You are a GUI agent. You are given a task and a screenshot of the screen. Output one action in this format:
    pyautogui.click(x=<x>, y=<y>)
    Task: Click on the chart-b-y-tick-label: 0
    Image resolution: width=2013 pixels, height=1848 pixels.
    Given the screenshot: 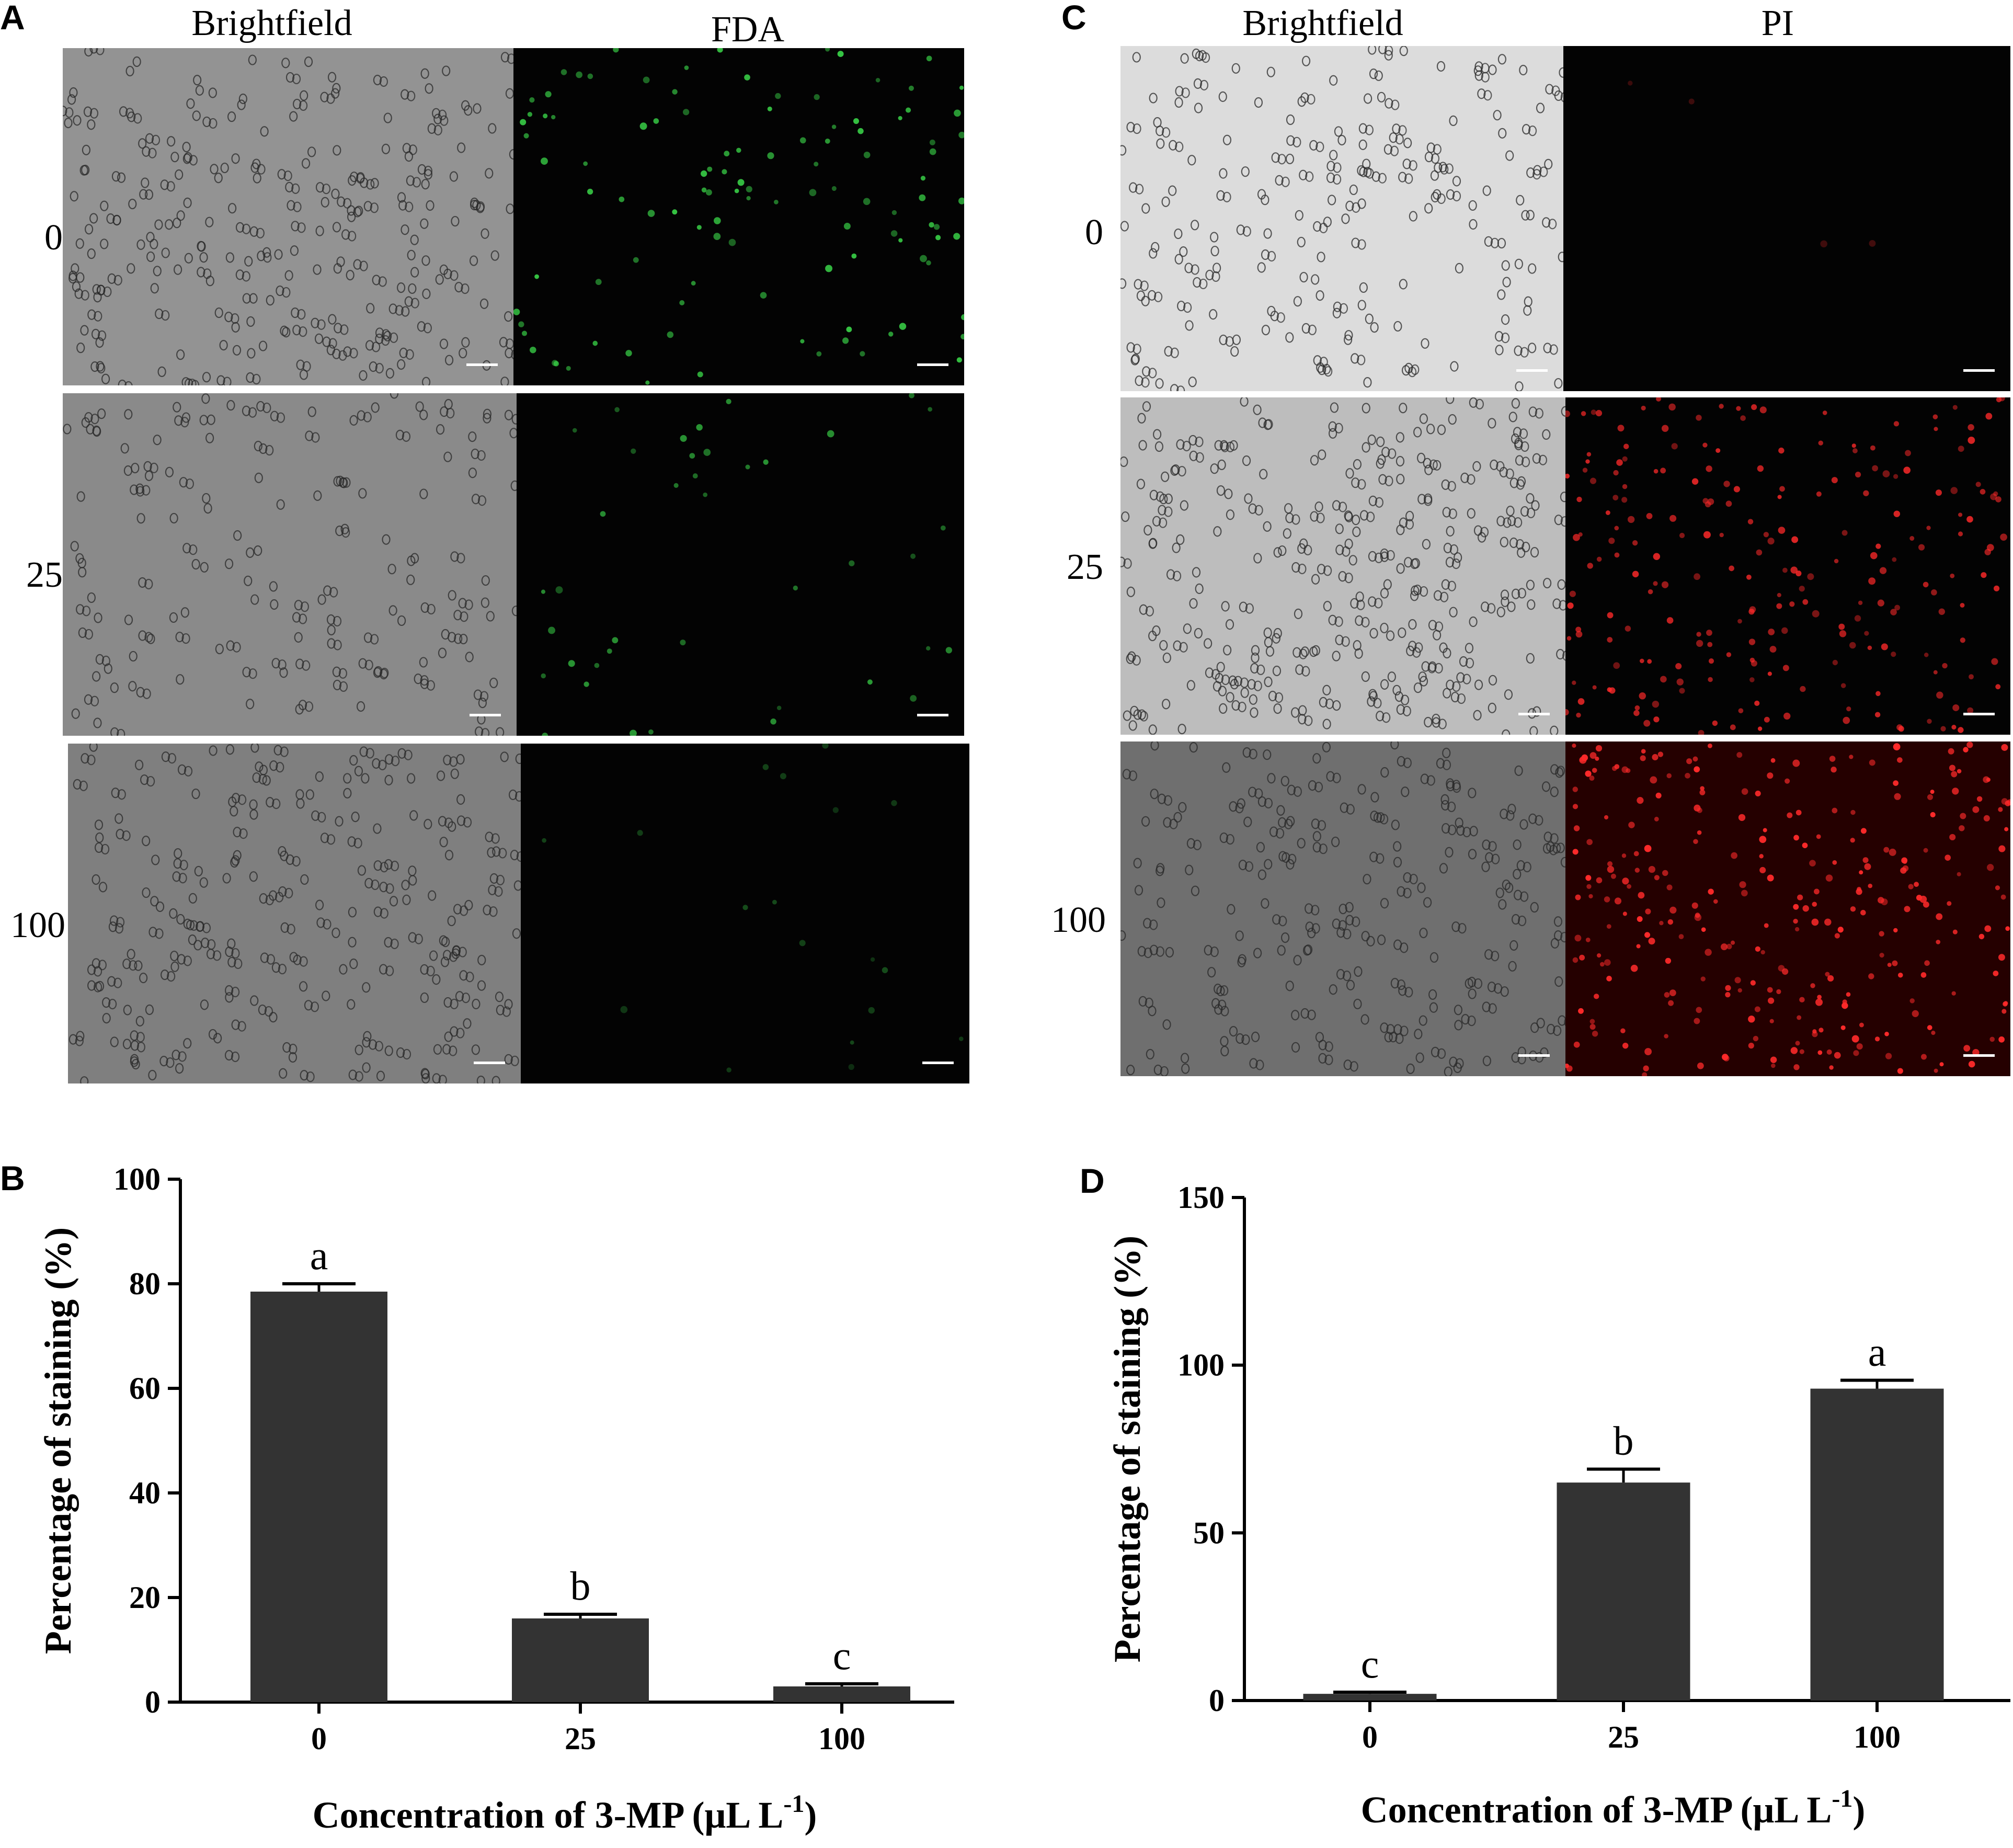 What is the action you would take?
    pyautogui.click(x=153, y=1702)
    